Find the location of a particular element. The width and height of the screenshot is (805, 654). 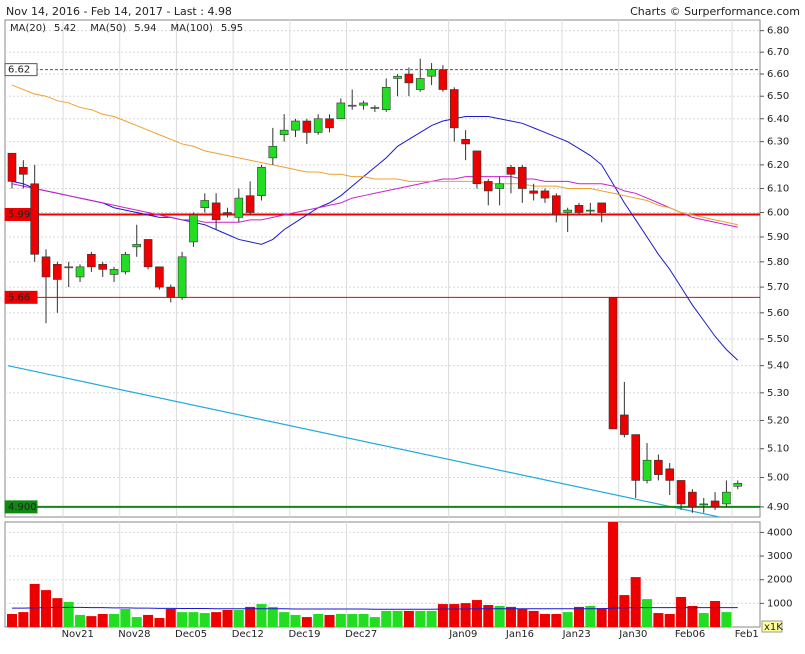

y-tick-label: 6.70 is located at coordinates (778, 52).